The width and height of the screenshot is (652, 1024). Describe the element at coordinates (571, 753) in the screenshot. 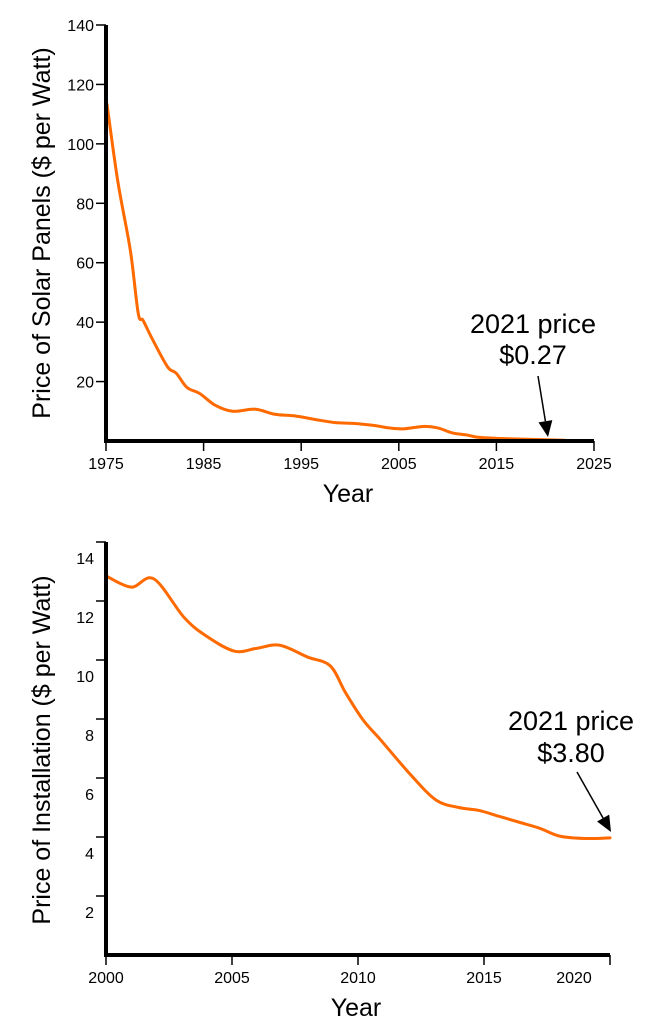

I see `annotation-price-label: $3.80` at that location.